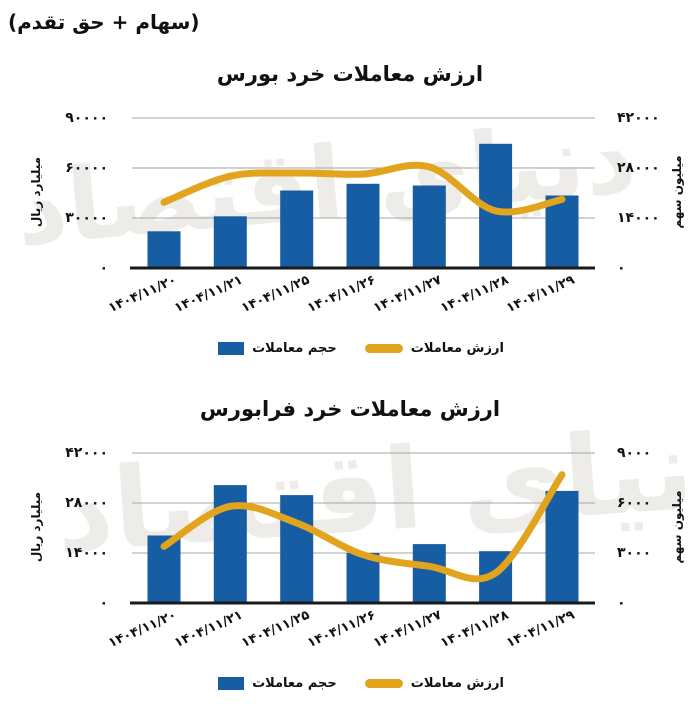  I want to click on left-axis-tick: ۳۰۰۰۰, so click(86, 218).